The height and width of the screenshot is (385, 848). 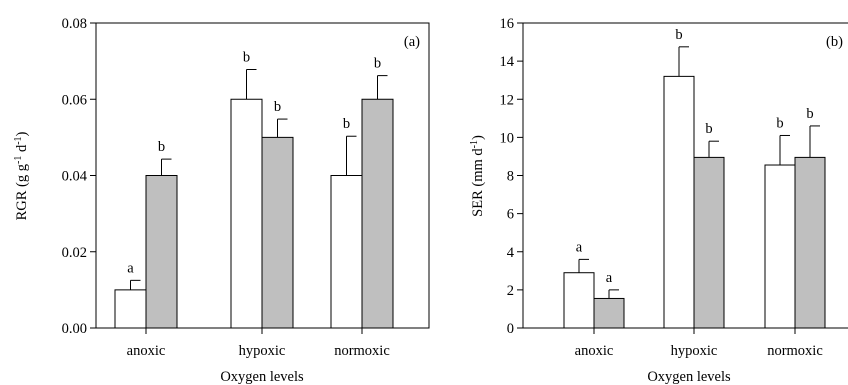 I want to click on bar-a-anoxic-s1, so click(x=130, y=309).